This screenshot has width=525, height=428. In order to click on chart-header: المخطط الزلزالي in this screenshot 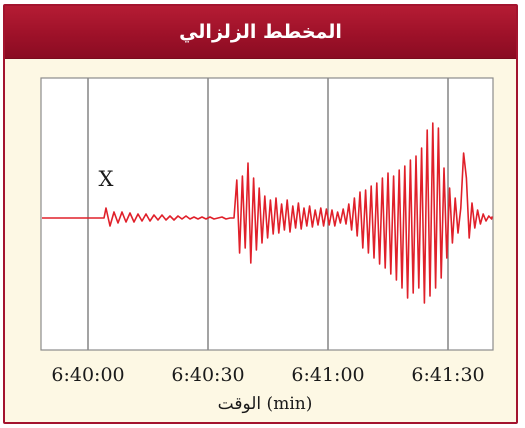, I will do `click(260, 32)`.